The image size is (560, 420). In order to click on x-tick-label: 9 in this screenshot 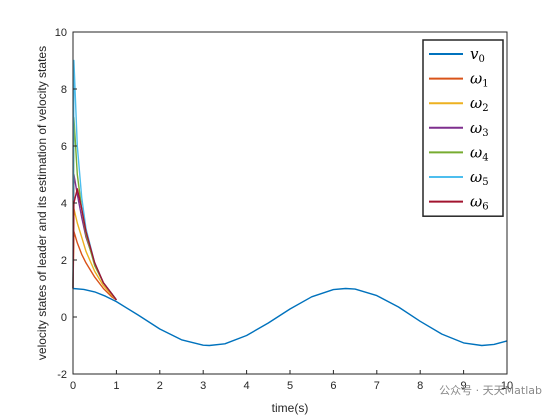, I will do `click(464, 386)`.